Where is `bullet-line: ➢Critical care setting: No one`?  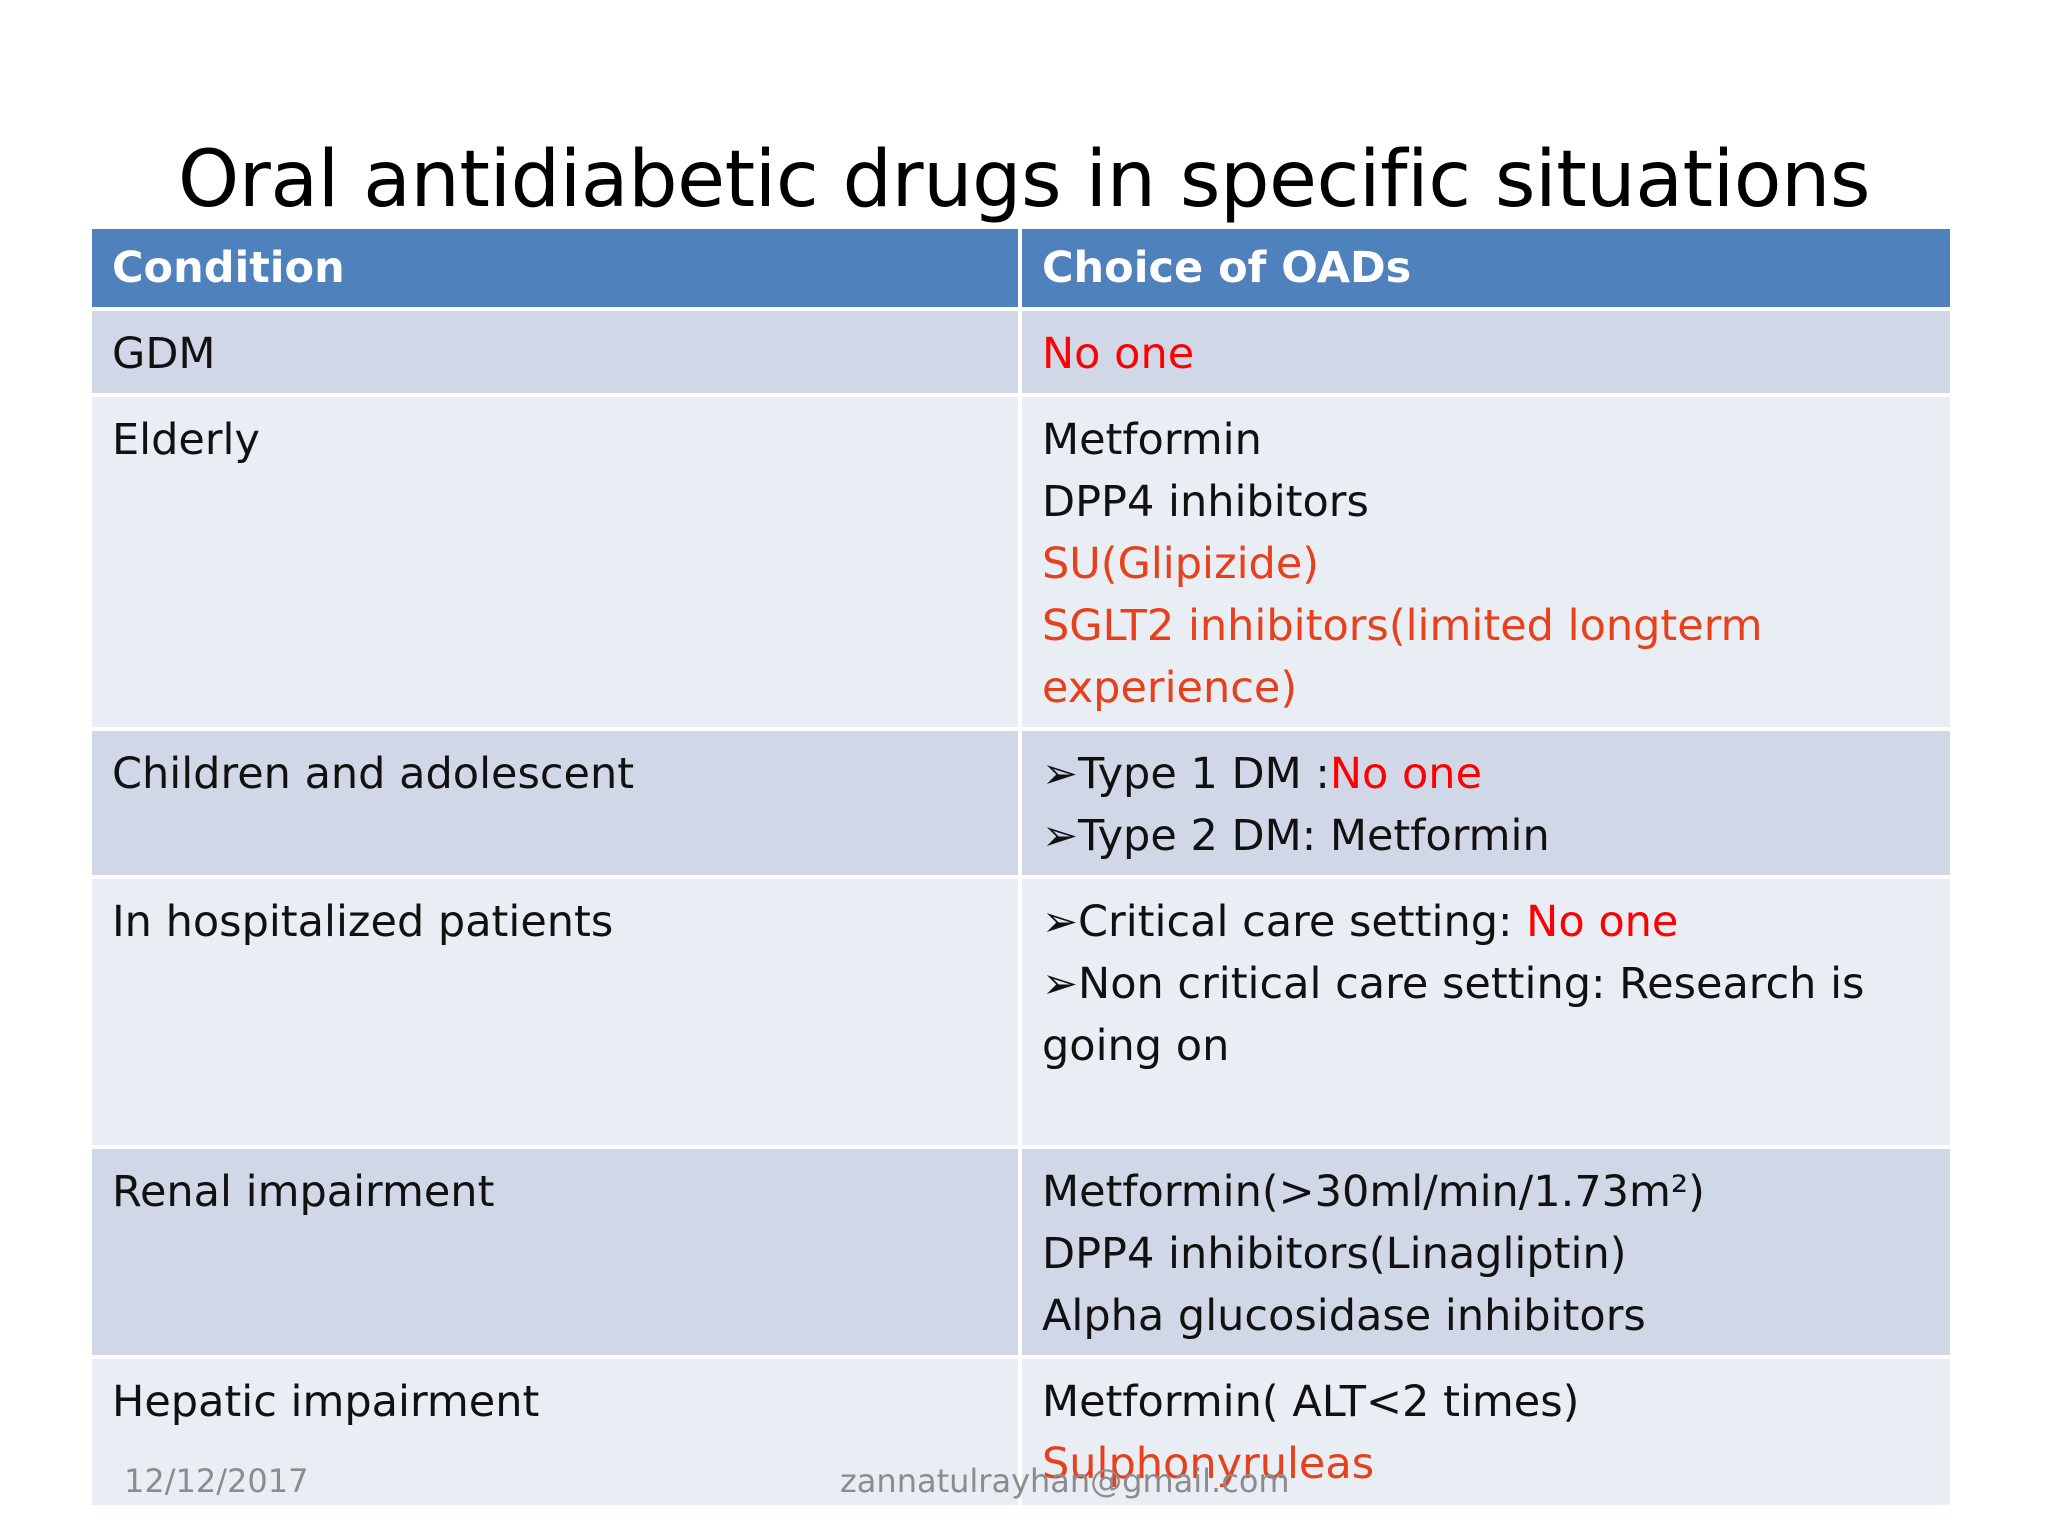
bullet-line: ➢Critical care setting: No one is located at coordinates (1486, 922).